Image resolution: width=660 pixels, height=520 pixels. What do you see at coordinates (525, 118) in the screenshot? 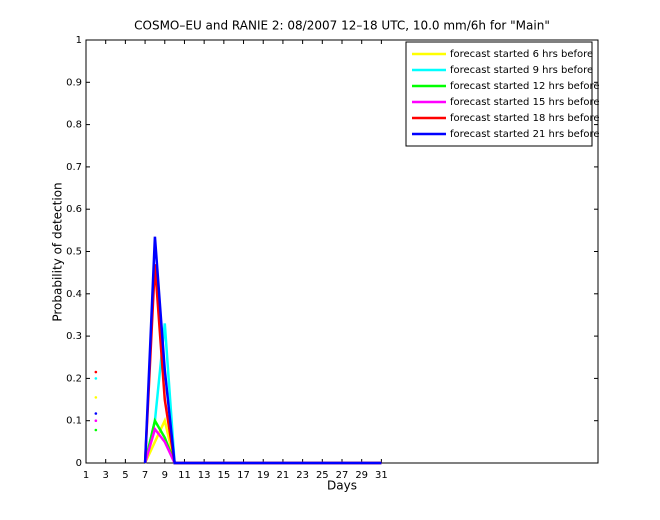
I see `legend-label: forecast started 18 hrs before` at bounding box center [525, 118].